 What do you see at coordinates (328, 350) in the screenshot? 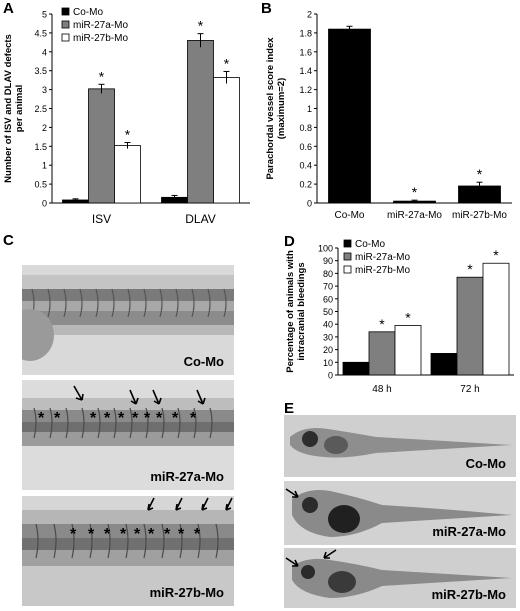
I see `y-tick-label: 20` at bounding box center [328, 350].